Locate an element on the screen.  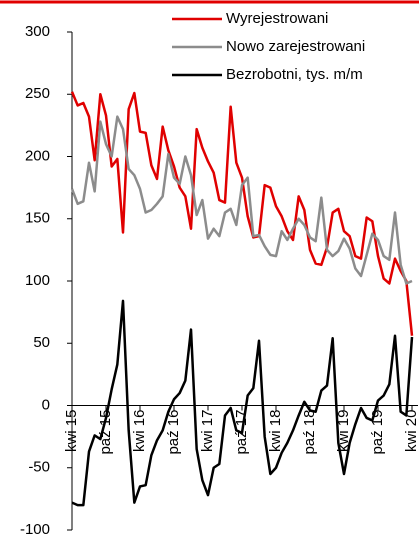
x-tick-label: kwi 18 is located at coordinates (275, 431).